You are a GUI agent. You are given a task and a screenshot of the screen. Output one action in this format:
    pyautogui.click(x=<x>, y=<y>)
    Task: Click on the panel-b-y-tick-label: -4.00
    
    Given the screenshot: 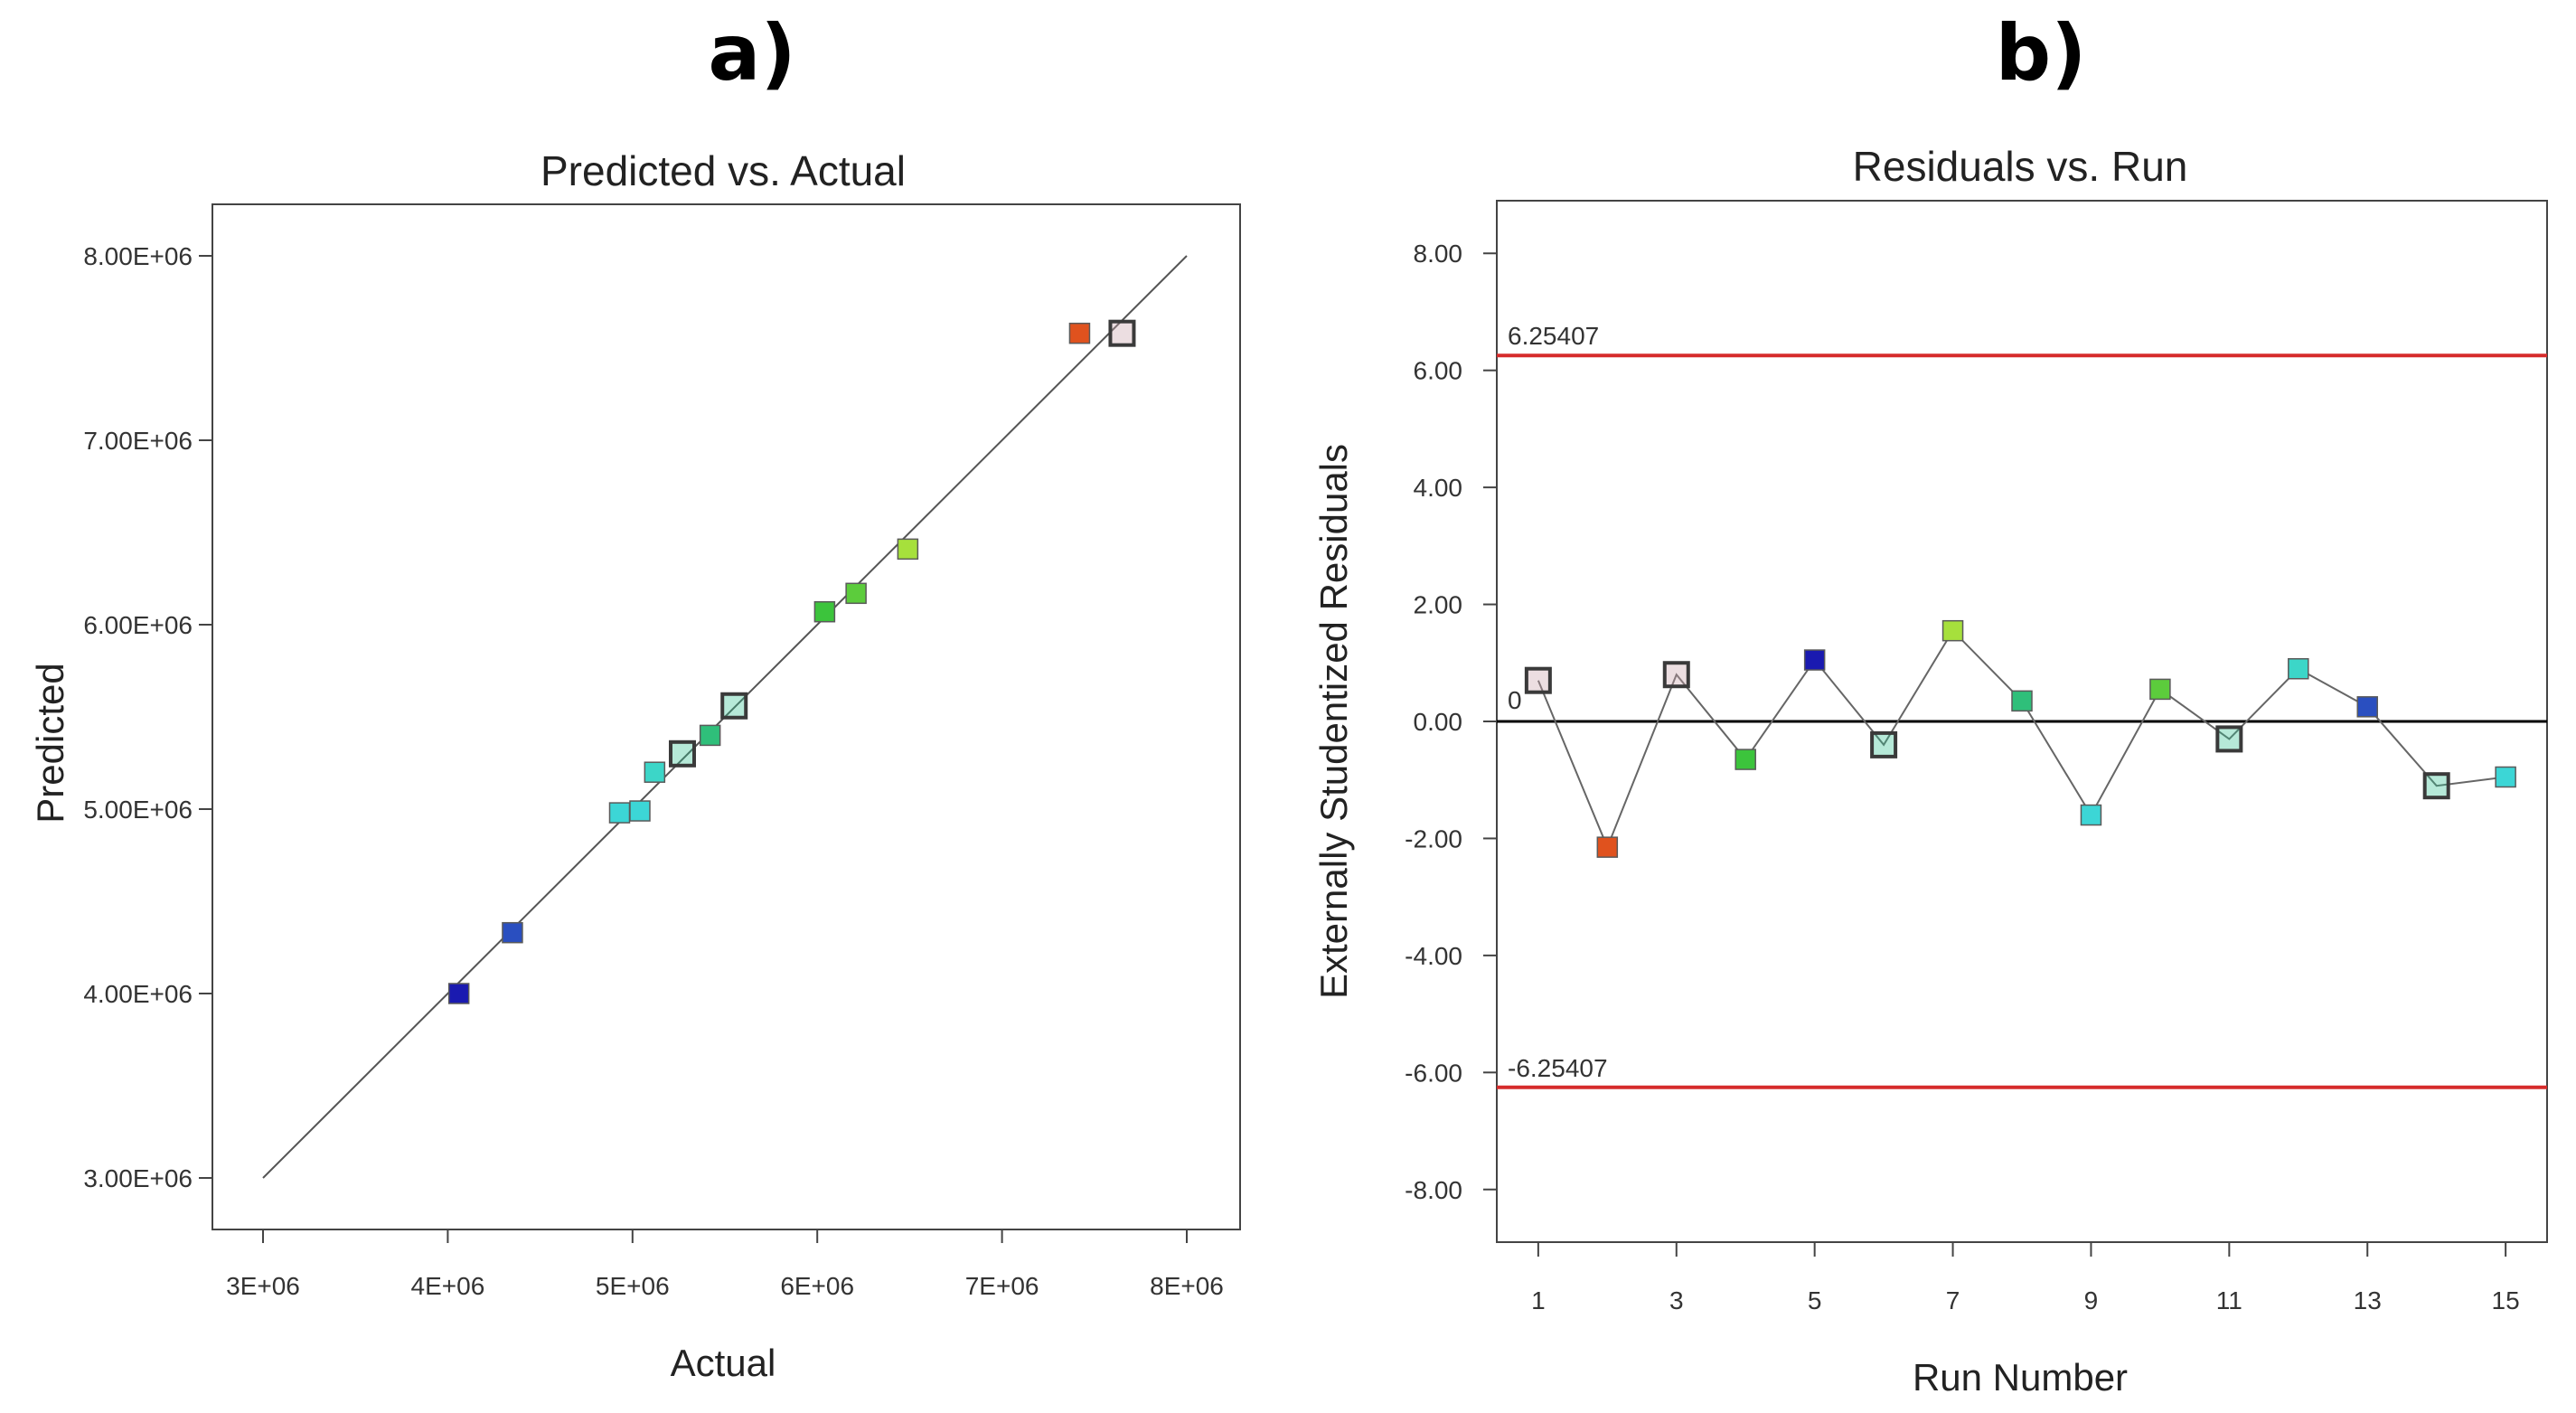 What is the action you would take?
    pyautogui.click(x=1433, y=956)
    